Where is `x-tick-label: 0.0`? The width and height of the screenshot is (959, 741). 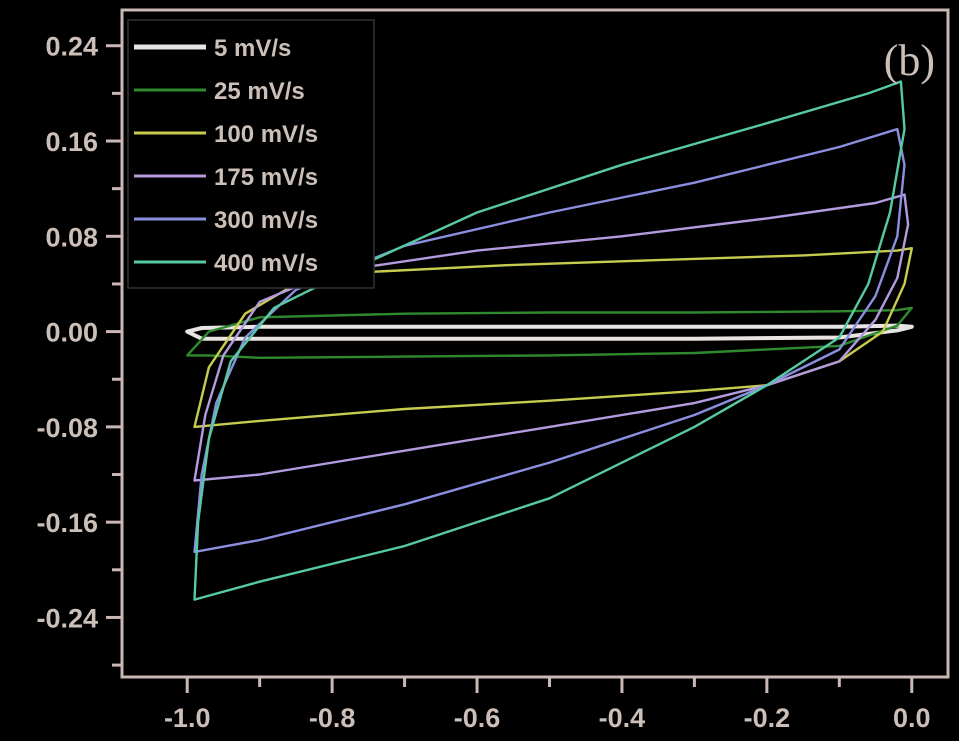 x-tick-label: 0.0 is located at coordinates (912, 718).